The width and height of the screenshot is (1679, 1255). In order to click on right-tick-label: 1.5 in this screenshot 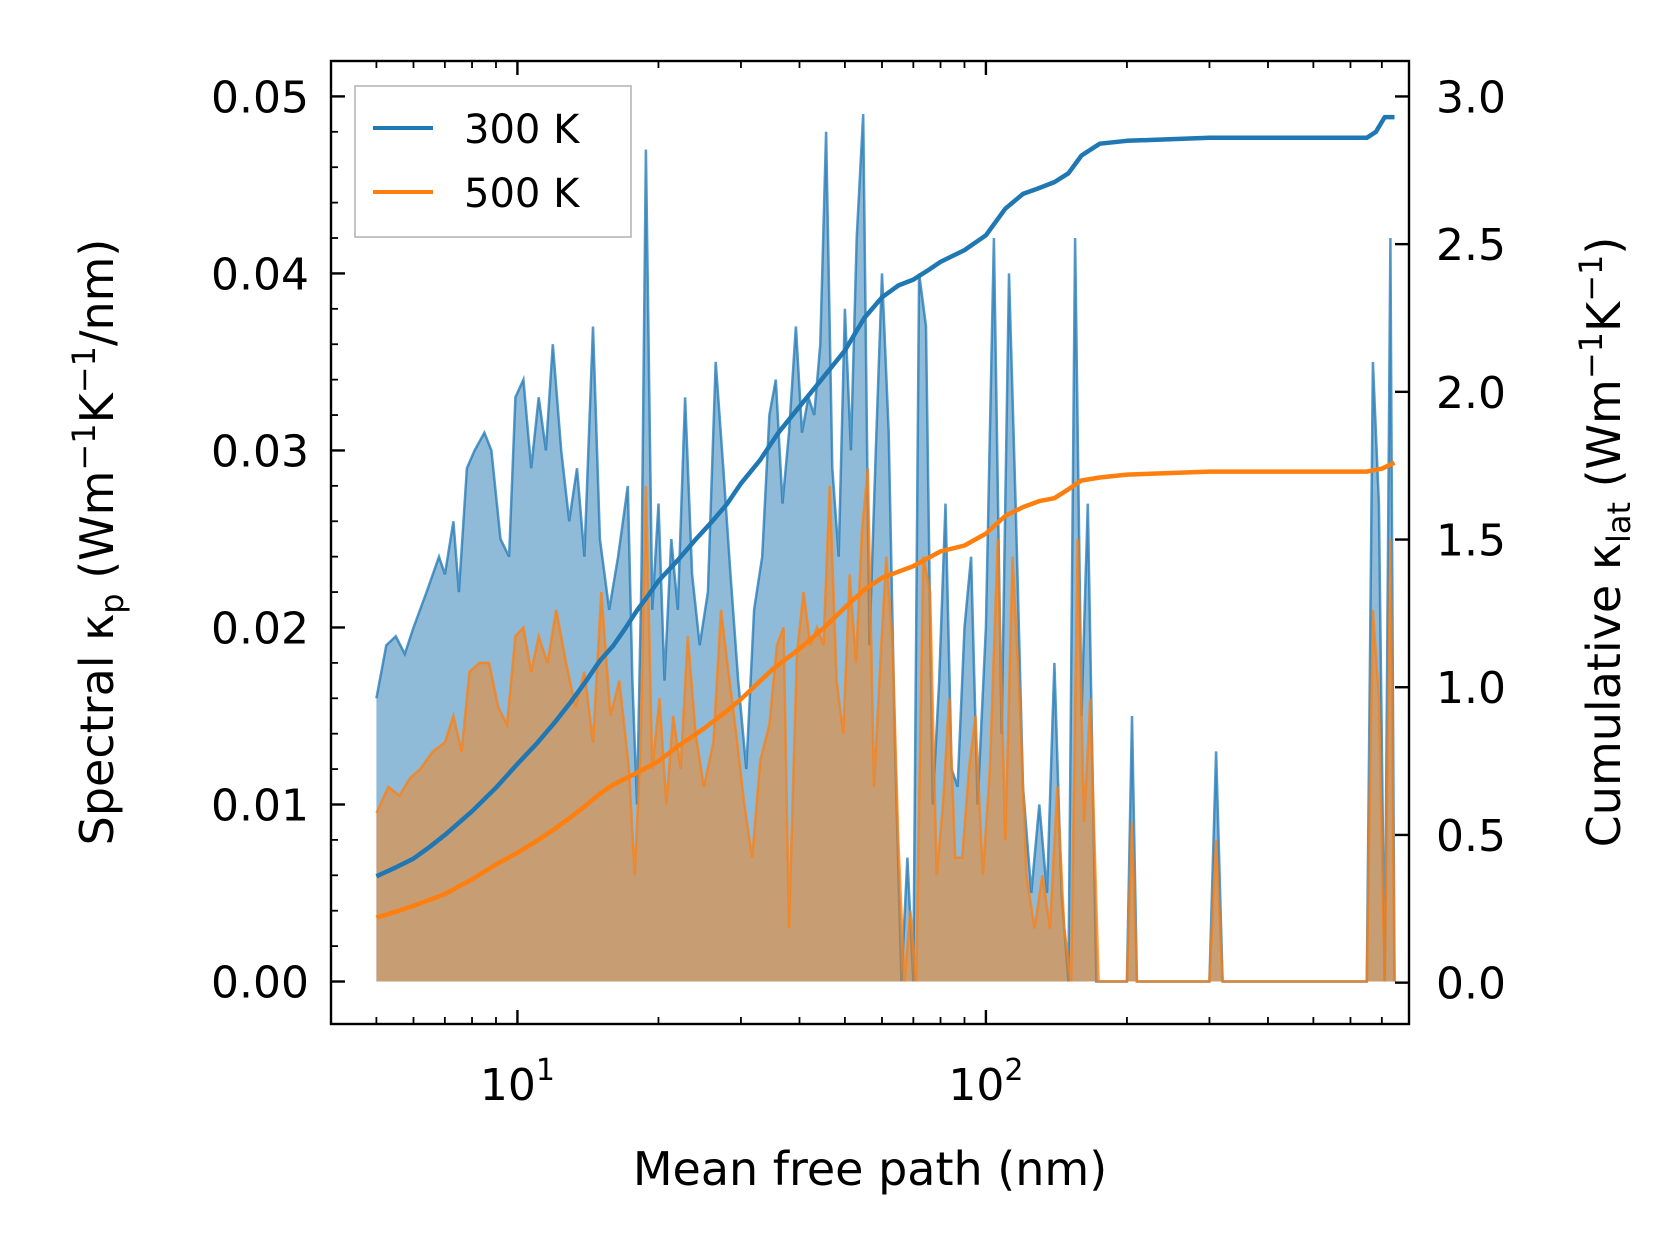, I will do `click(1471, 541)`.